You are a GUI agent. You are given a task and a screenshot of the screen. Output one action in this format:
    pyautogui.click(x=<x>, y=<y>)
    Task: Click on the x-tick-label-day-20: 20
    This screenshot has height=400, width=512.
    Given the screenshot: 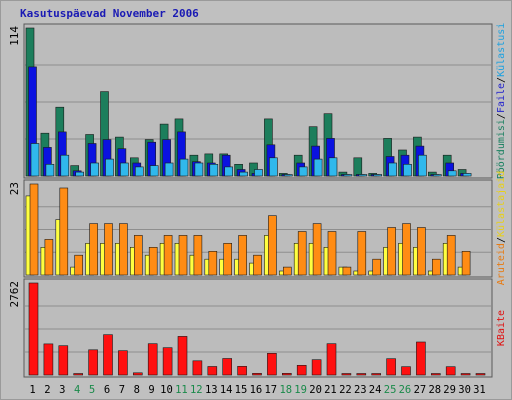 What is the action you would take?
    pyautogui.click(x=315, y=390)
    